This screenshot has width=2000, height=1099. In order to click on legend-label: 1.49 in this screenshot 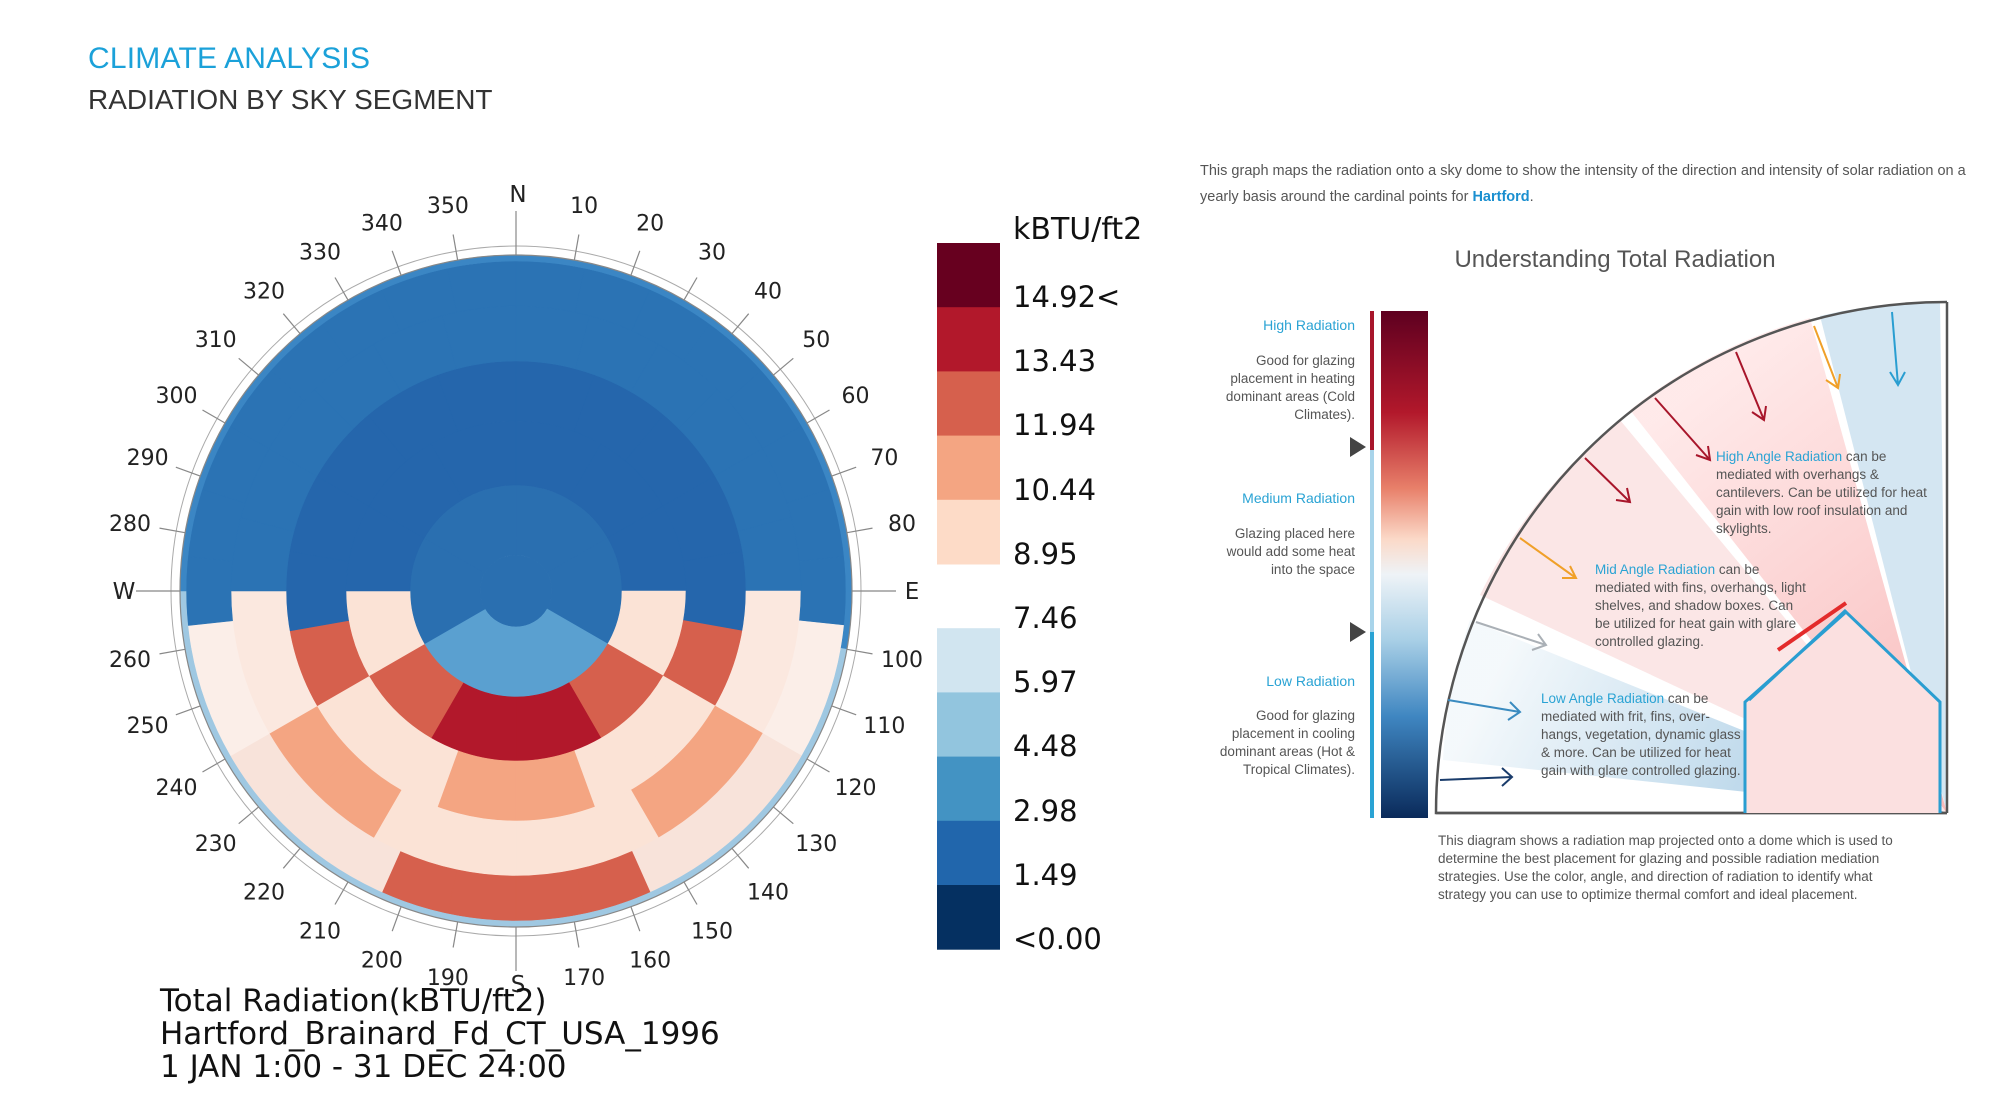, I will do `click(1045, 874)`.